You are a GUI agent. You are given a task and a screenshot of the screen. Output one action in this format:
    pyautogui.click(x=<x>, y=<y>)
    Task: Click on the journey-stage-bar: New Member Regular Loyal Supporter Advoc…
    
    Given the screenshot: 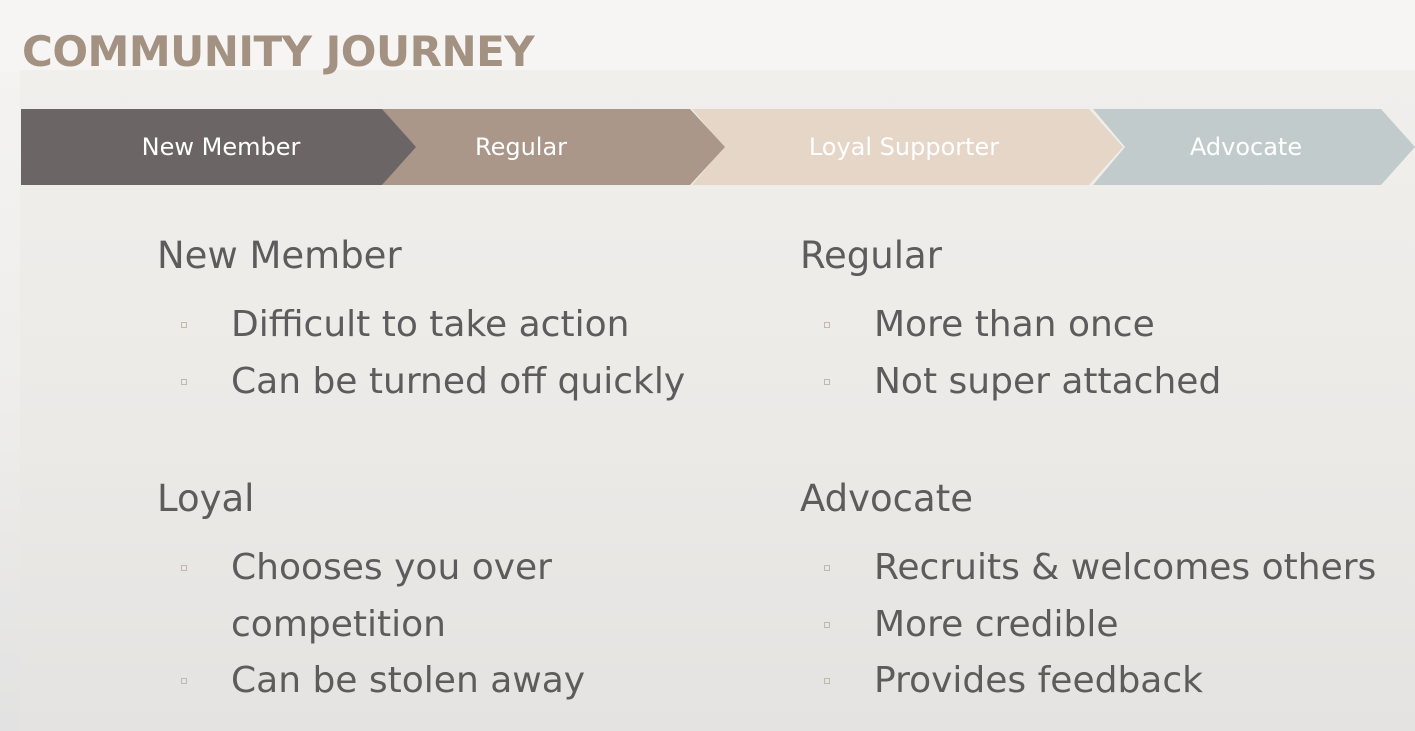 What is the action you would take?
    pyautogui.click(x=718, y=147)
    